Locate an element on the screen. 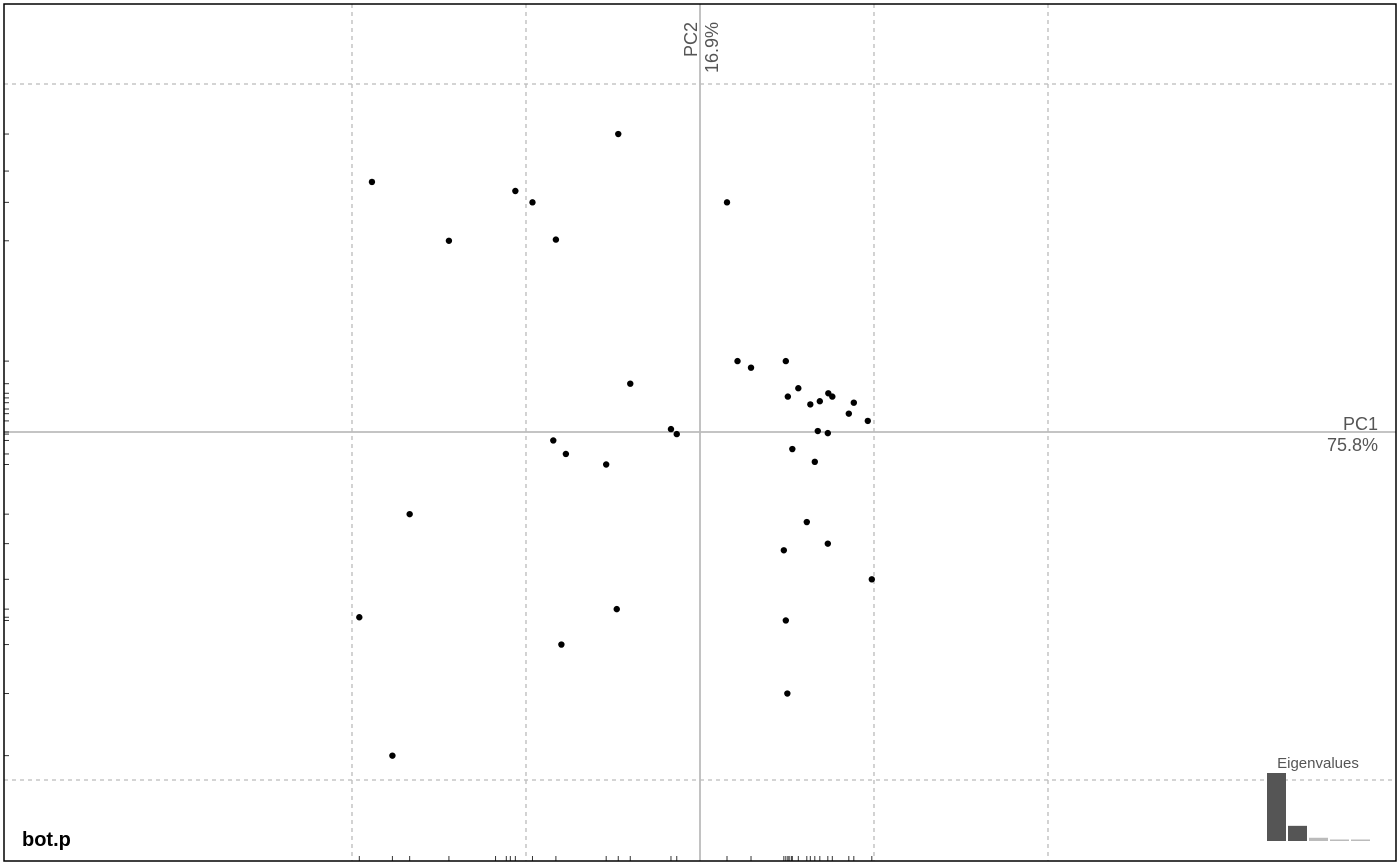 The image size is (1400, 865). chart-title: bot.p is located at coordinates (46, 840).